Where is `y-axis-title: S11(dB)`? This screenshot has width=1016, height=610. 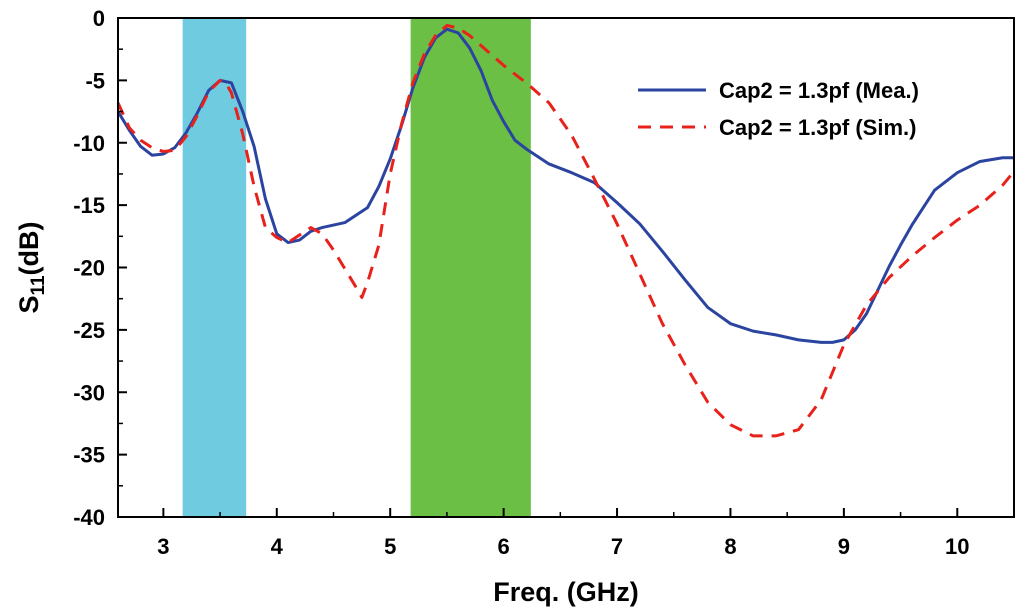
y-axis-title: S11(dB) is located at coordinates (31, 267).